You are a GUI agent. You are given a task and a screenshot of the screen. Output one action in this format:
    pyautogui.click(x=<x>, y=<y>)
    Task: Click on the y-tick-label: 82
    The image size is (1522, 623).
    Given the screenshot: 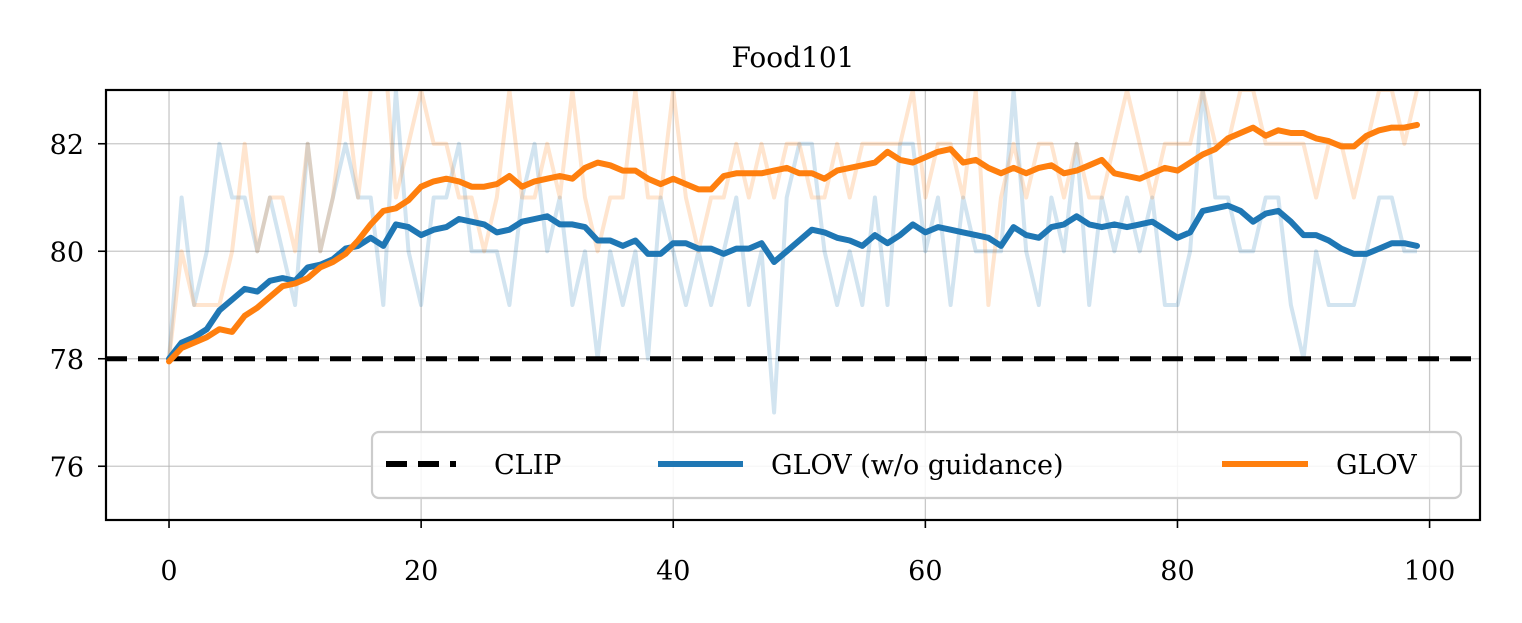 What is the action you would take?
    pyautogui.click(x=67, y=145)
    